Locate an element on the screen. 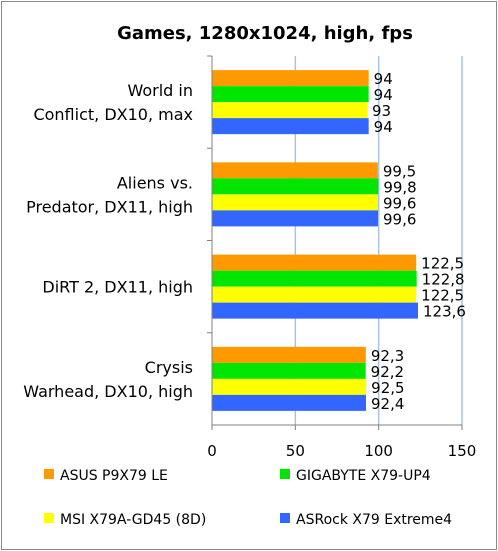 This screenshot has width=498, height=551. category-label: Conflict, DX10, max is located at coordinates (113, 114).